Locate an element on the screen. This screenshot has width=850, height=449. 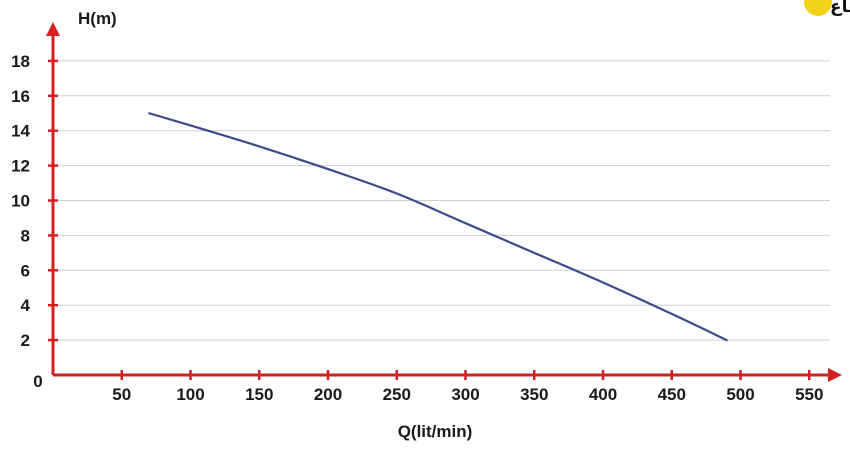
chart-title-group: منحنی میزان آبدهی - ارتفاع is located at coordinates (827, 8).